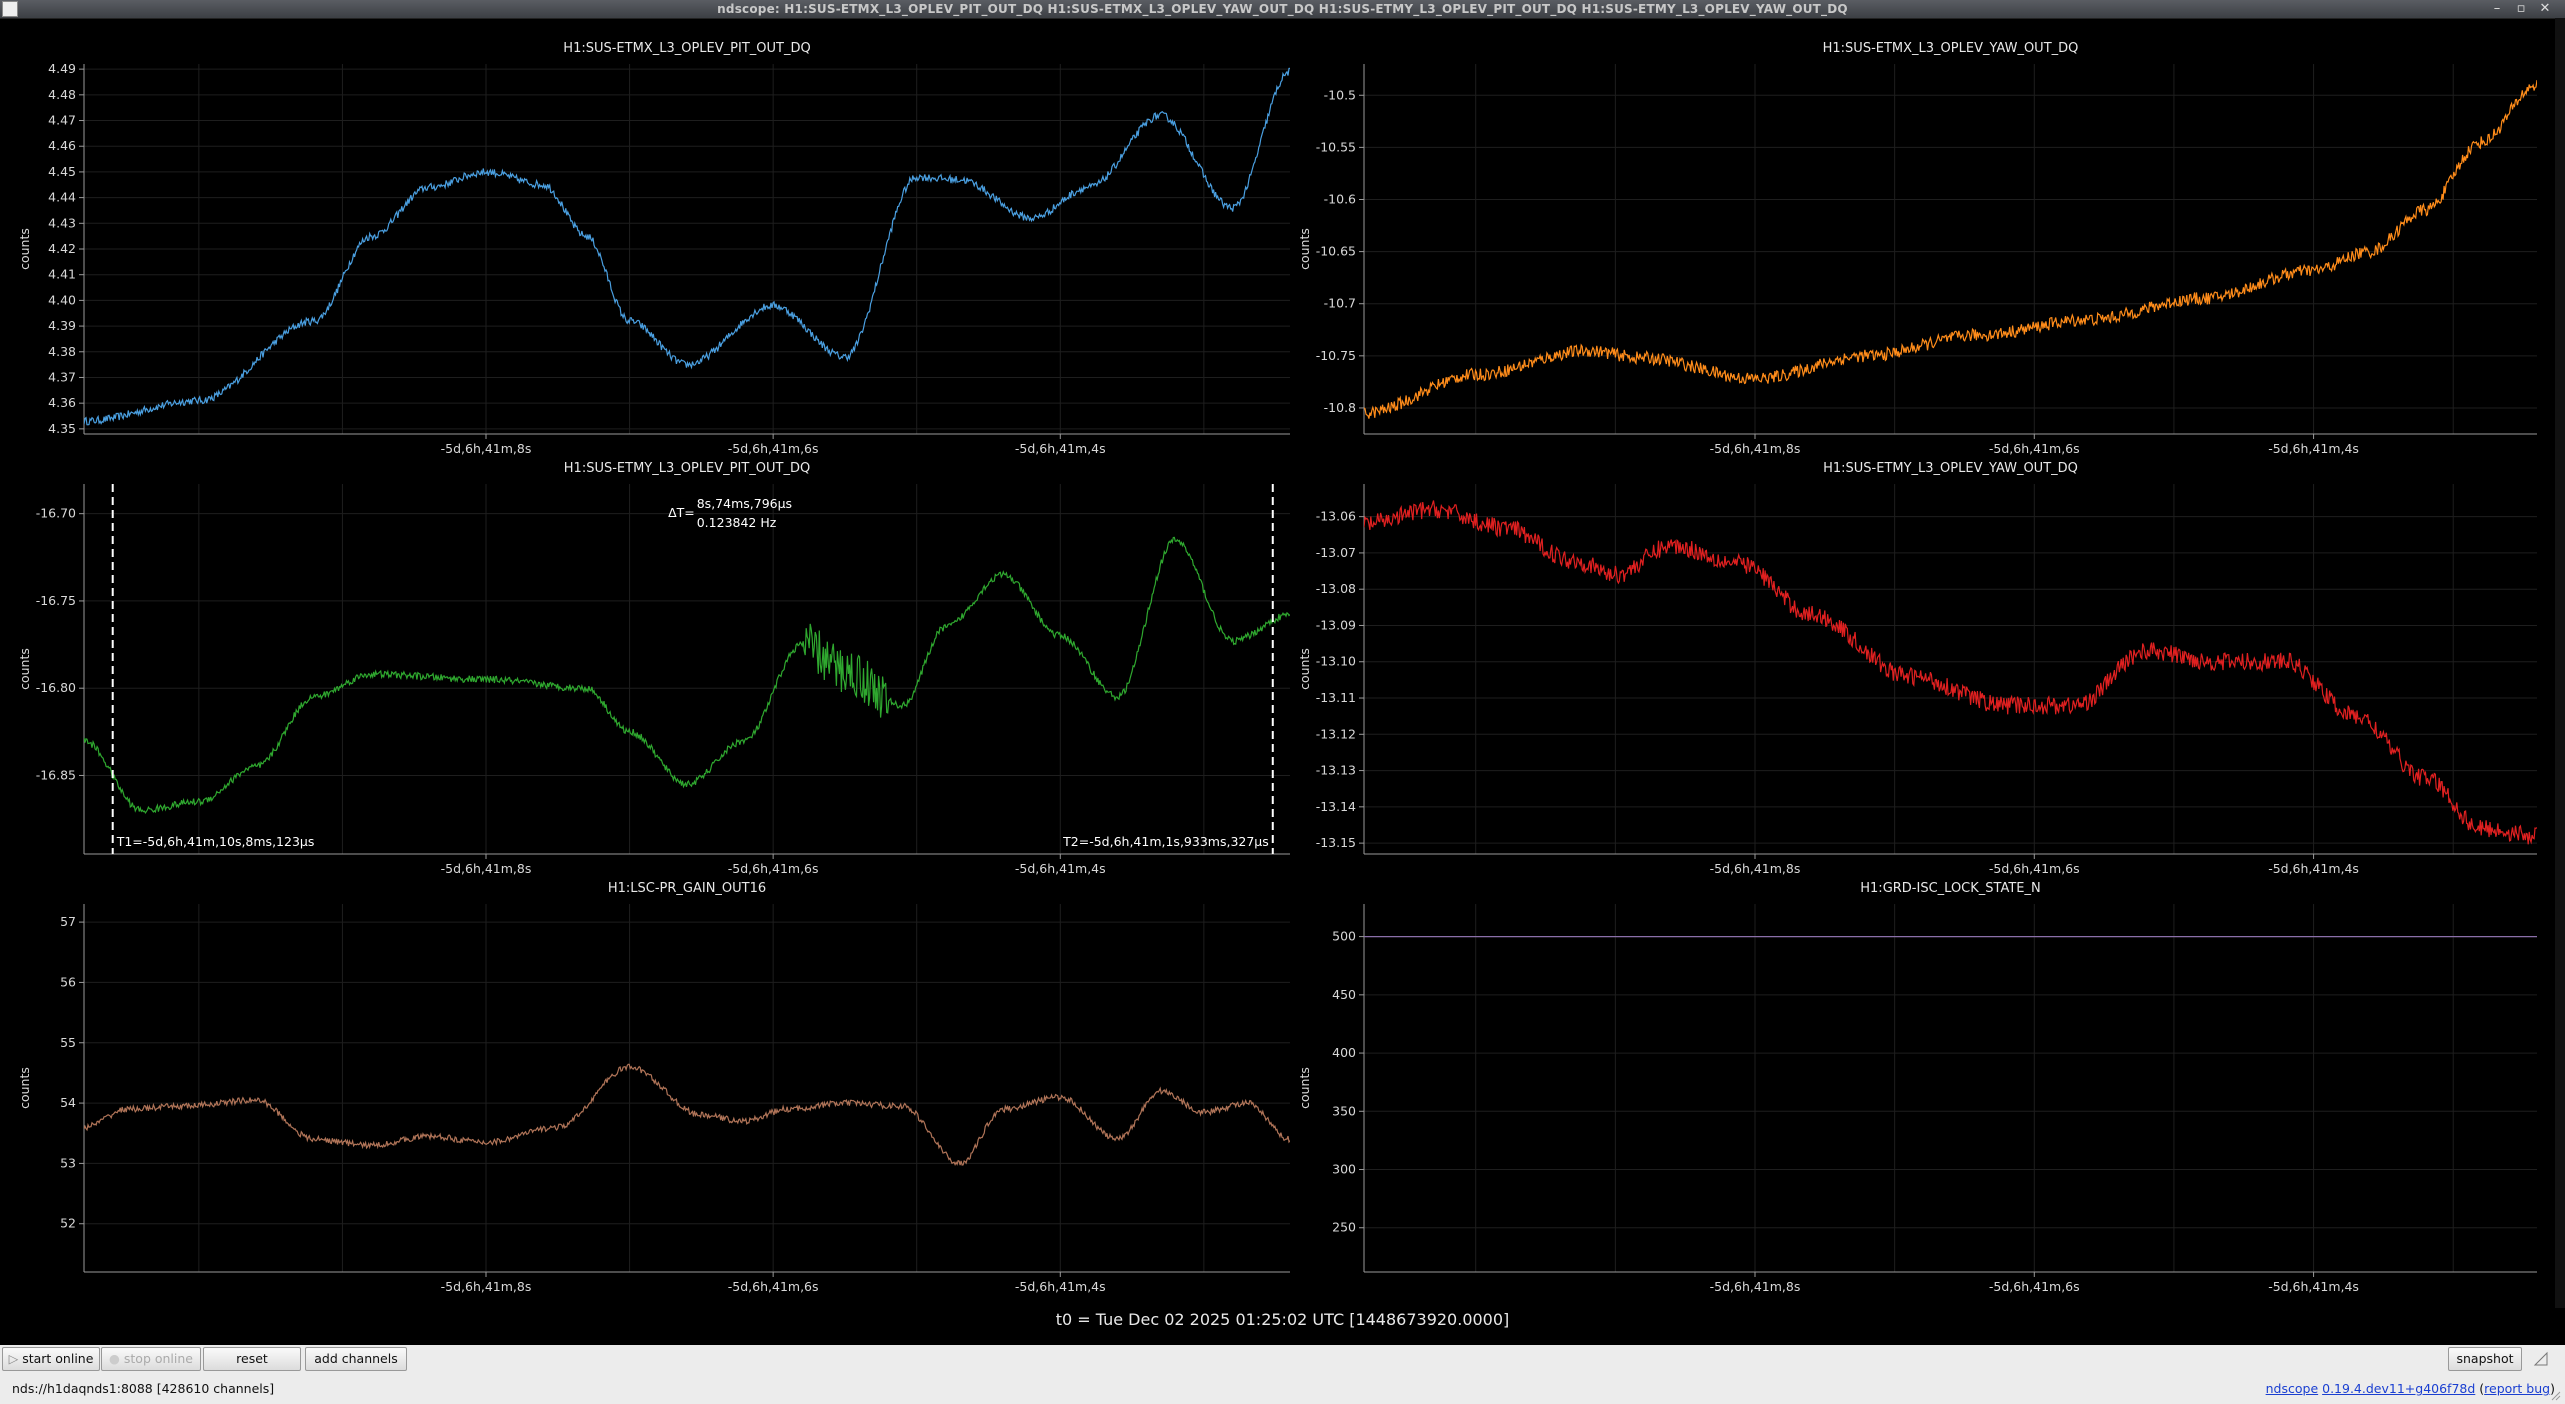 This screenshot has width=2565, height=1404. Describe the element at coordinates (215, 841) in the screenshot. I see `cursor-t1-label: T1=-5d,6h,41m,10s,8ms,123µs` at that location.